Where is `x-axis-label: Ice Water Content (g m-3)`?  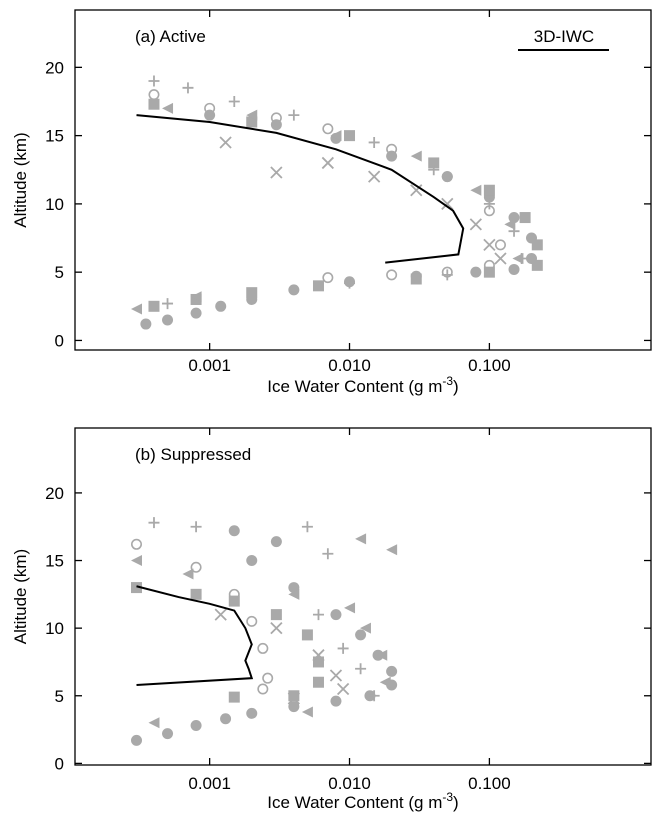 x-axis-label: Ice Water Content (g m-3) is located at coordinates (362, 385).